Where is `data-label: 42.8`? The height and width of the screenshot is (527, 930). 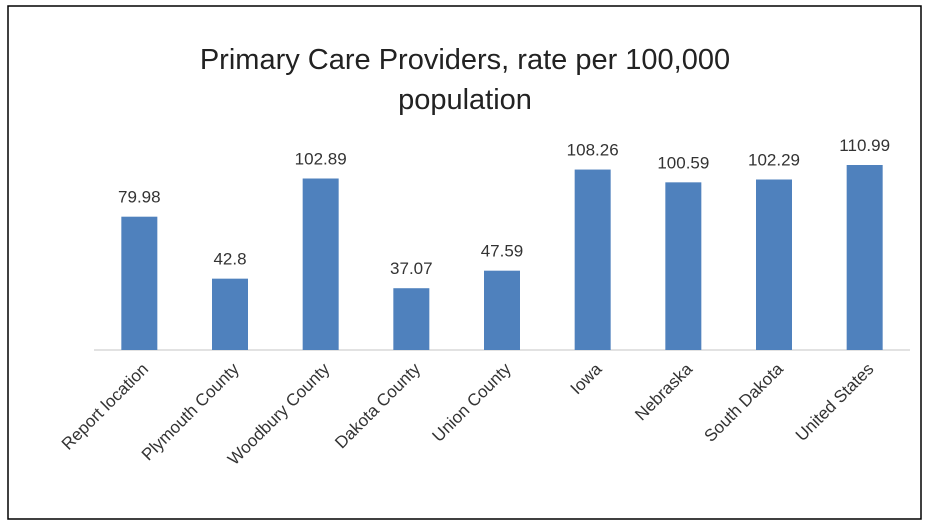
data-label: 42.8 is located at coordinates (229, 259).